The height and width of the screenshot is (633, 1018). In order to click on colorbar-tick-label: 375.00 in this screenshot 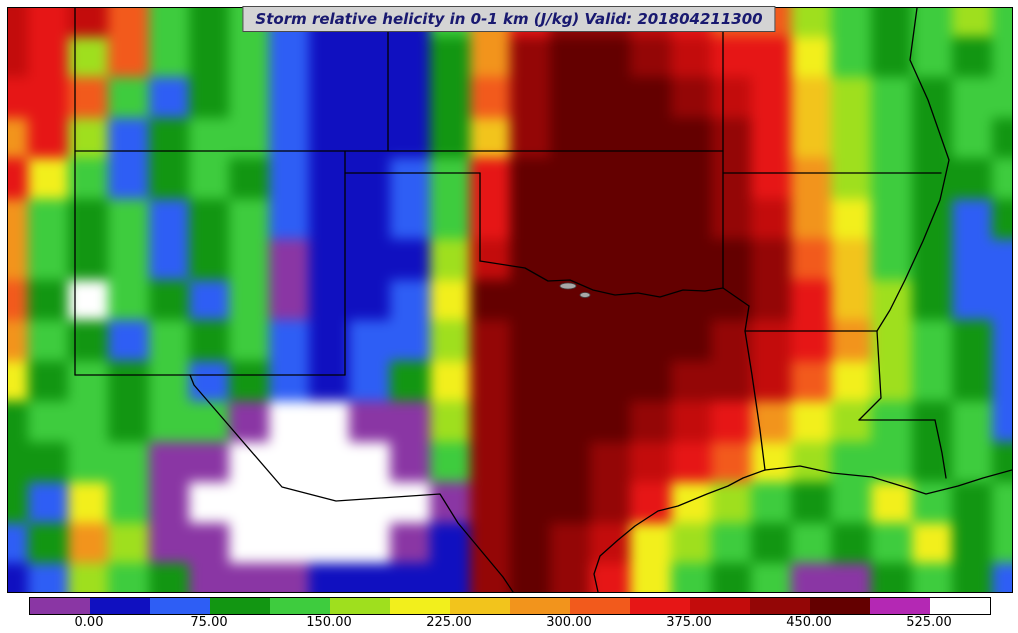, I will do `click(689, 622)`.